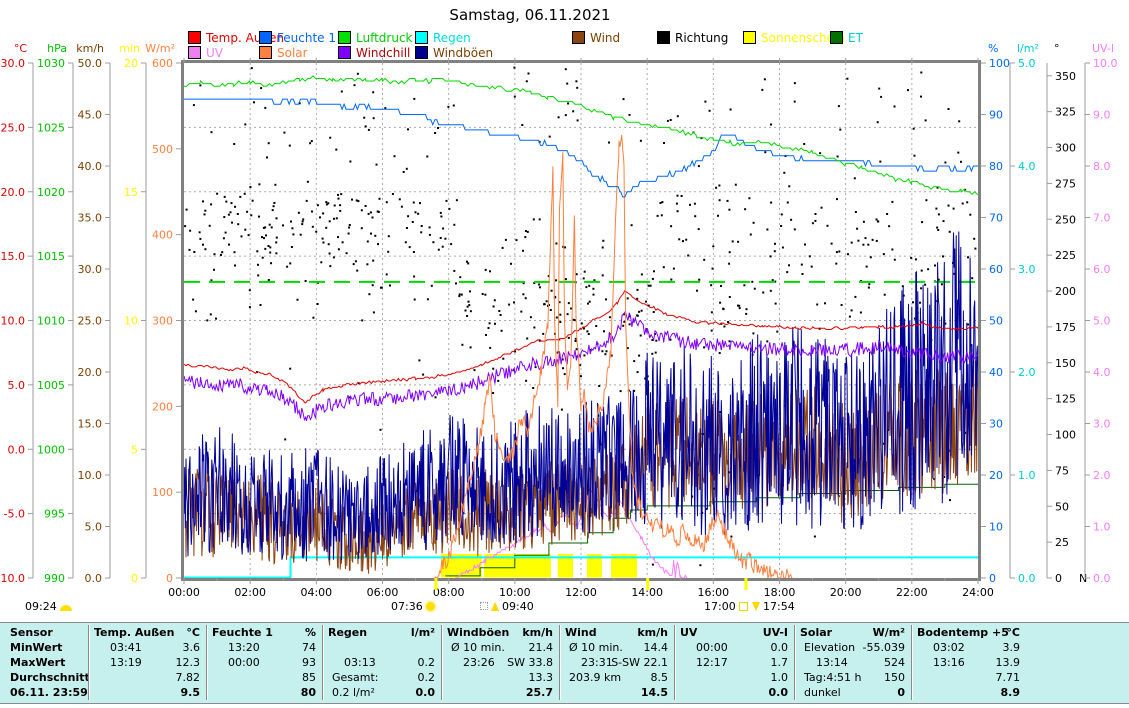 This screenshot has height=708, width=1129. I want to click on legend-item-et: ET, so click(846, 38).